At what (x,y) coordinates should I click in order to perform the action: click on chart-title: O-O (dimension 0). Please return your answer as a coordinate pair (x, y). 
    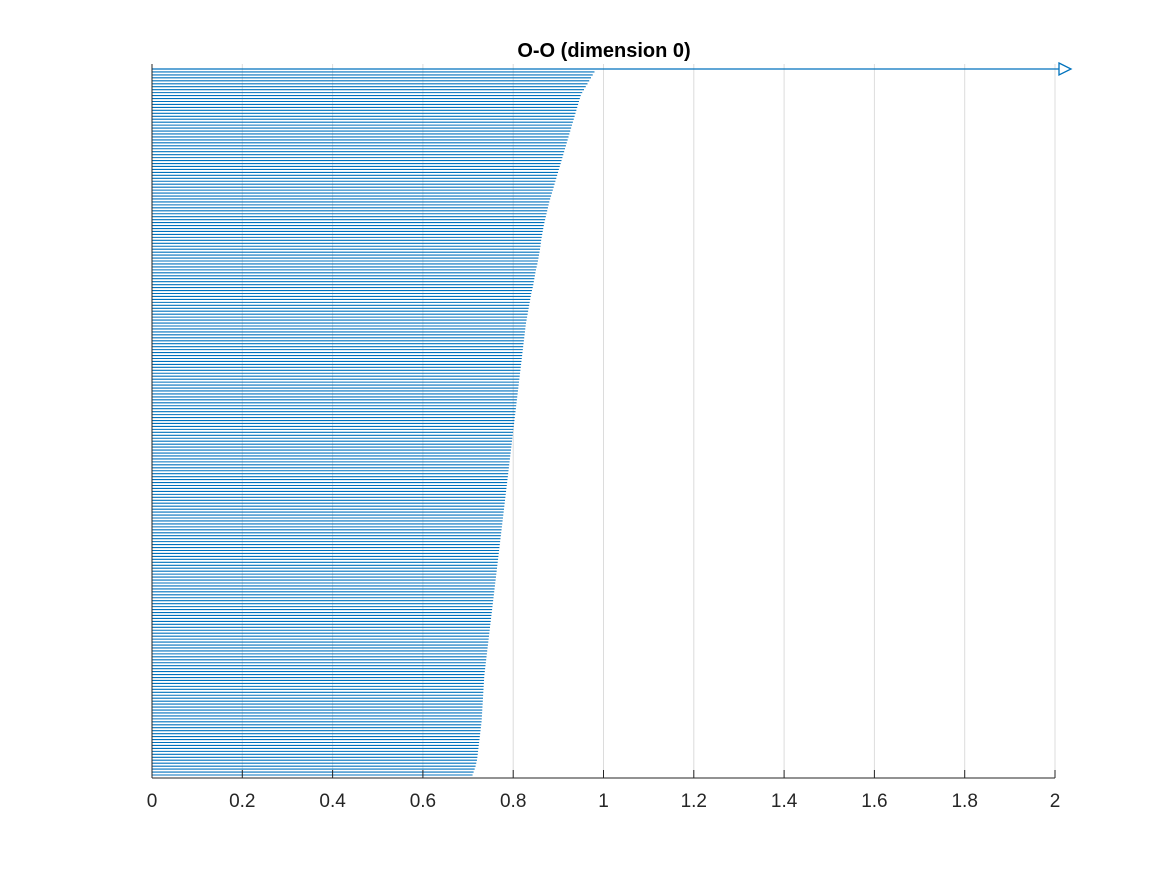
    Looking at the image, I should click on (603, 51).